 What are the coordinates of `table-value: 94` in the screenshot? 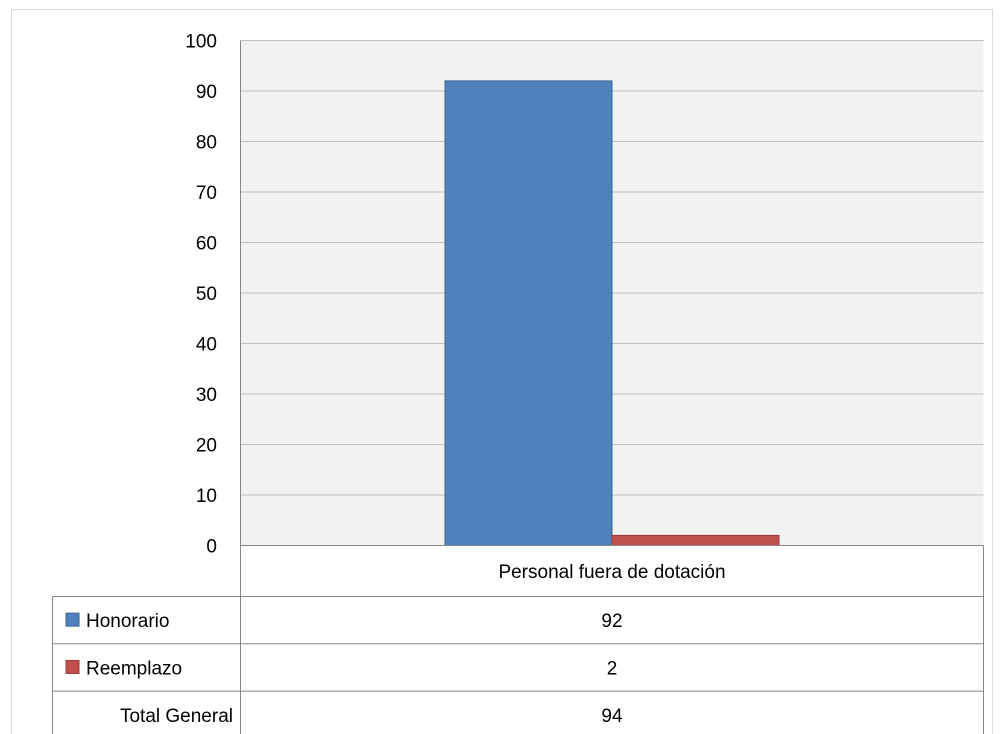 It's located at (612, 716).